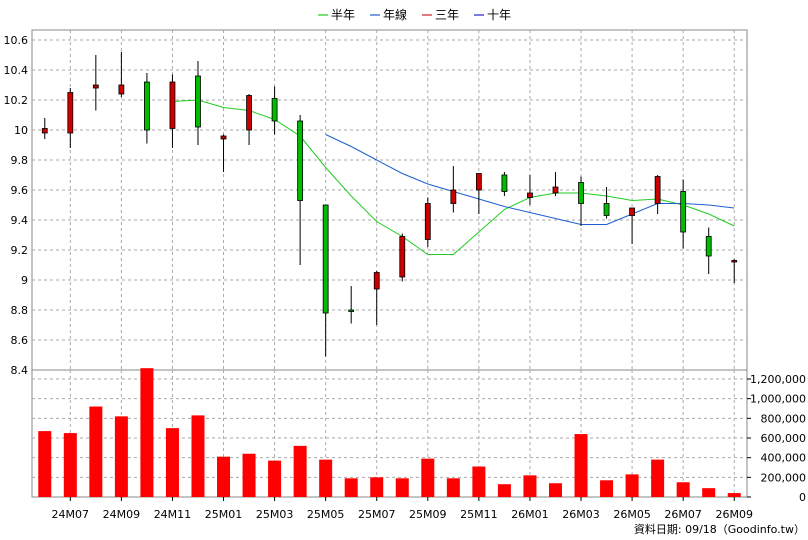 The image size is (808, 540). Describe the element at coordinates (530, 179) in the screenshot. I see `annual-ma-line` at that location.